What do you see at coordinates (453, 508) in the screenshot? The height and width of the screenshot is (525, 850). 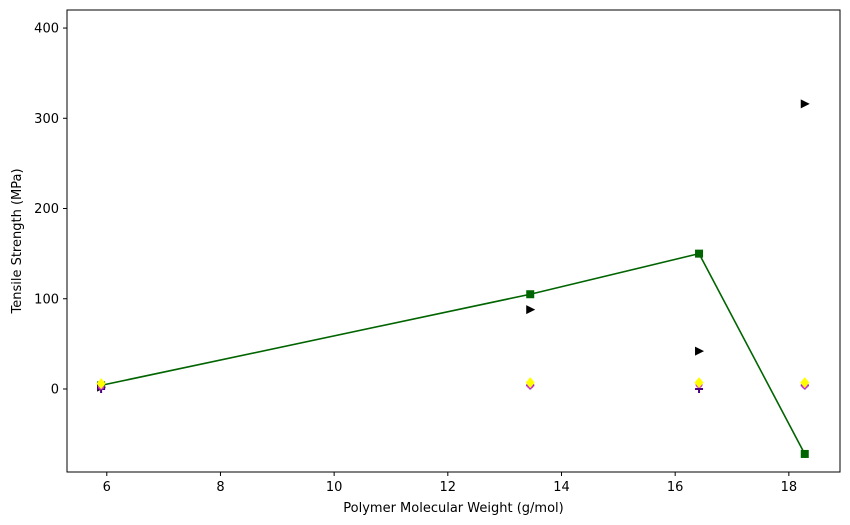 I see `x-axis-title: Polymer Molecular Weight (g/mol)` at bounding box center [453, 508].